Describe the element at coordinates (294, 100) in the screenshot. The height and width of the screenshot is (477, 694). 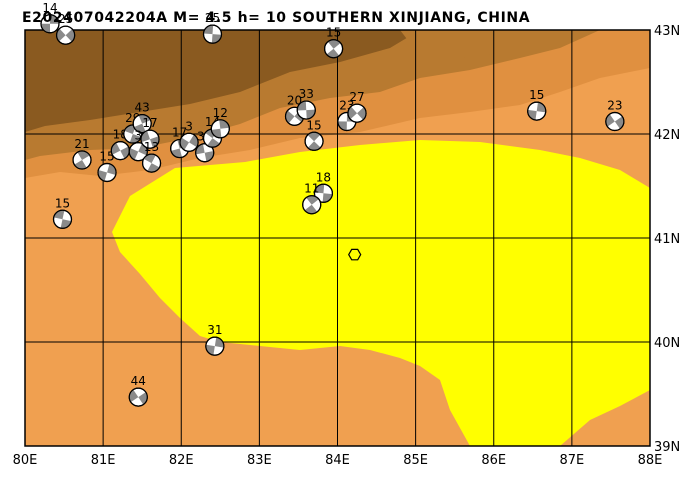
I see `depth-label: 20` at that location.